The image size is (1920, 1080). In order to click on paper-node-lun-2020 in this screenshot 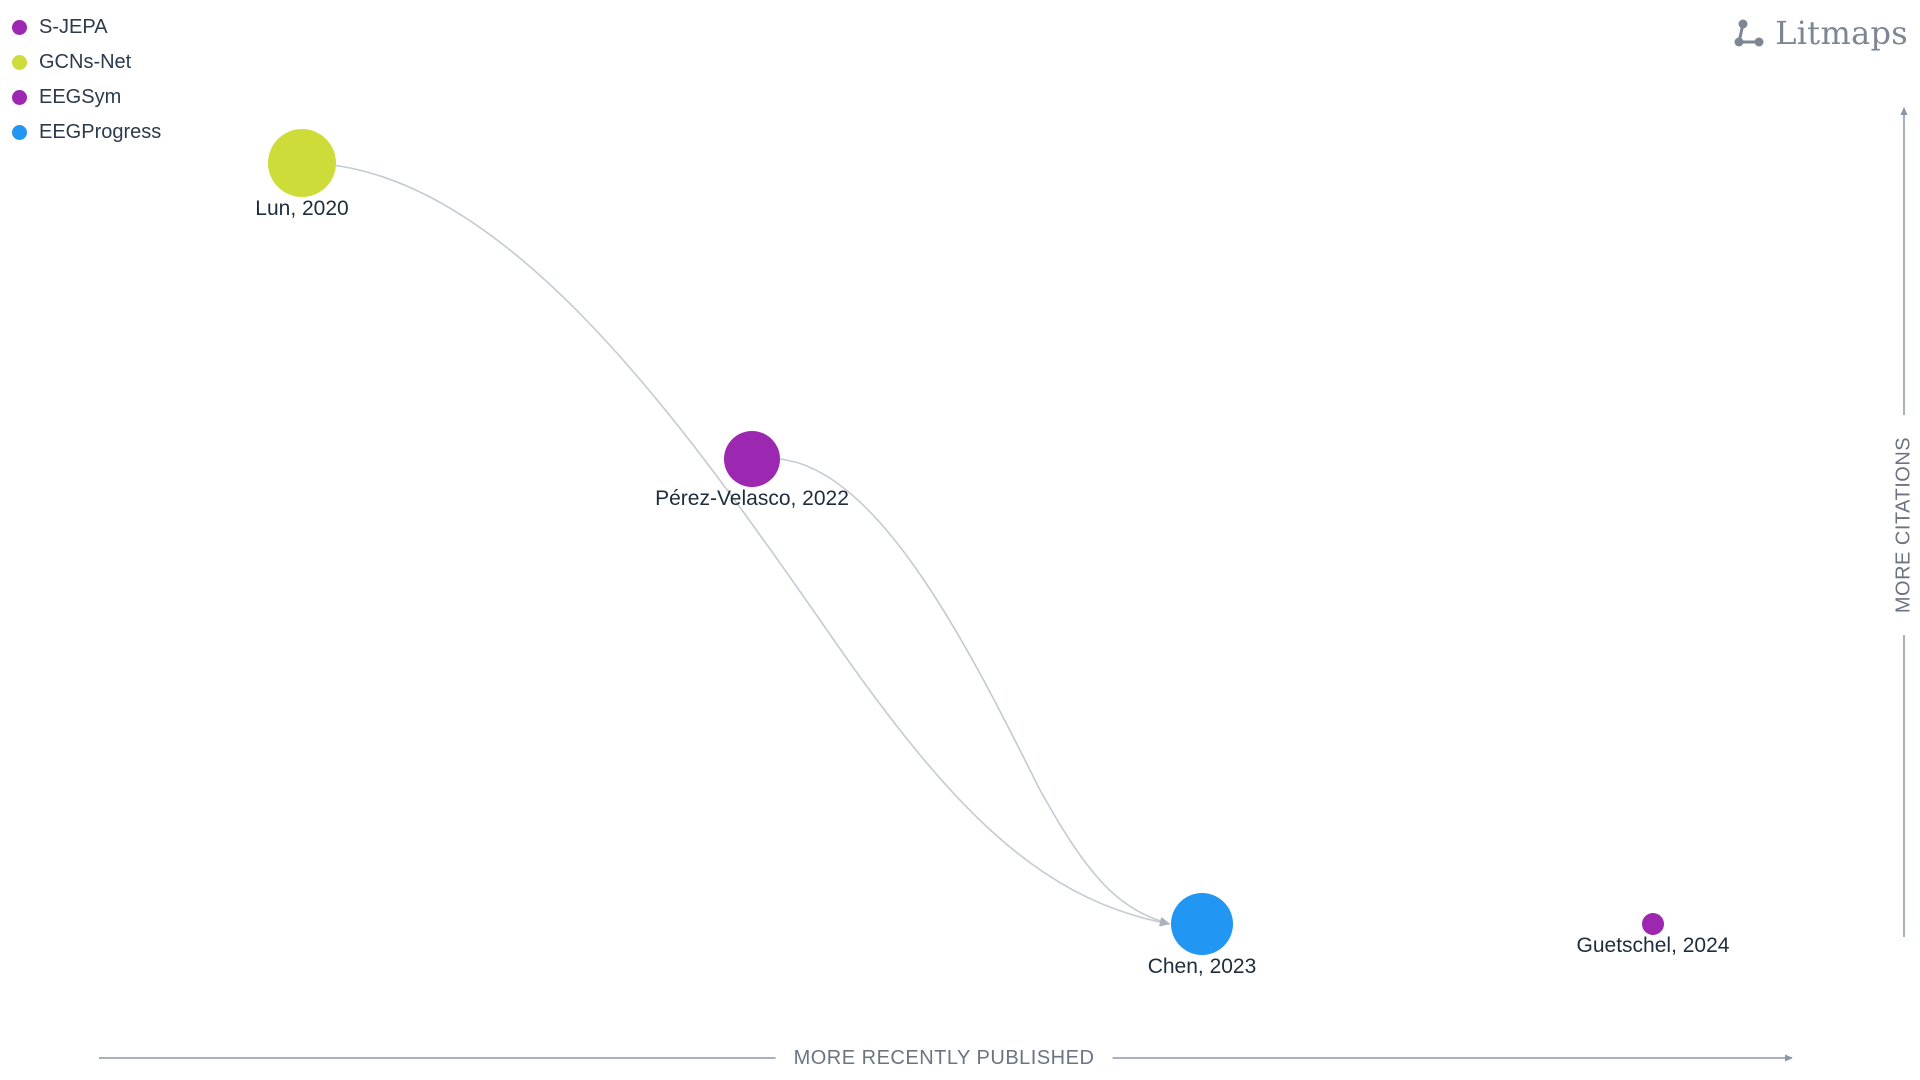, I will do `click(302, 163)`.